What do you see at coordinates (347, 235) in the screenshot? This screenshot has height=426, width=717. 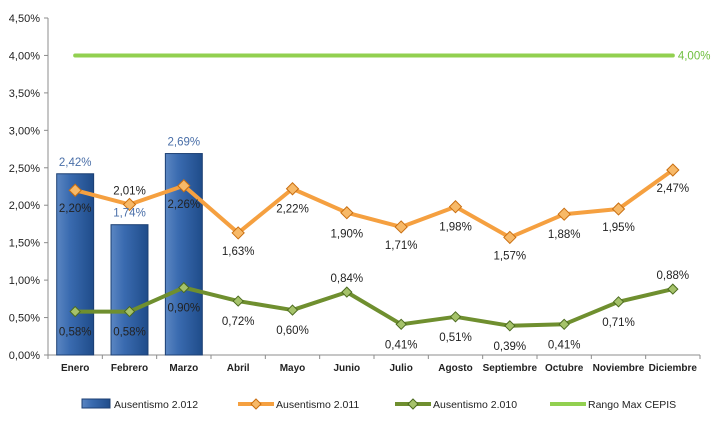 I see `data-label-2011: 1,90%` at bounding box center [347, 235].